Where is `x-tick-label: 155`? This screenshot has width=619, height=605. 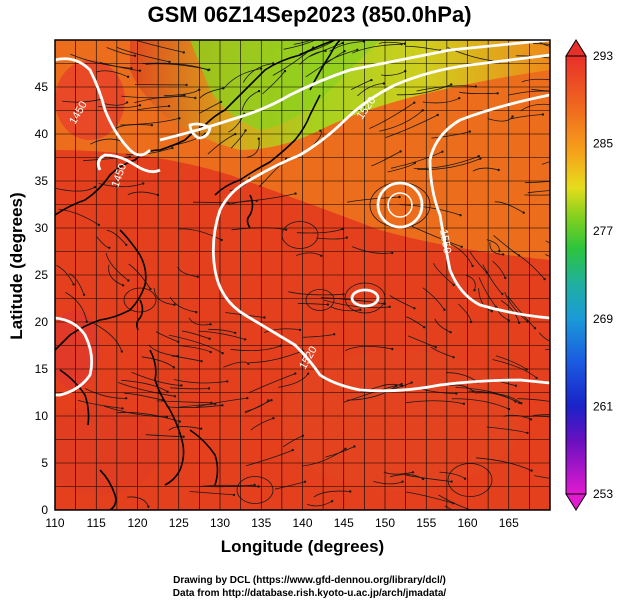 x-tick-label: 155 is located at coordinates (426, 523).